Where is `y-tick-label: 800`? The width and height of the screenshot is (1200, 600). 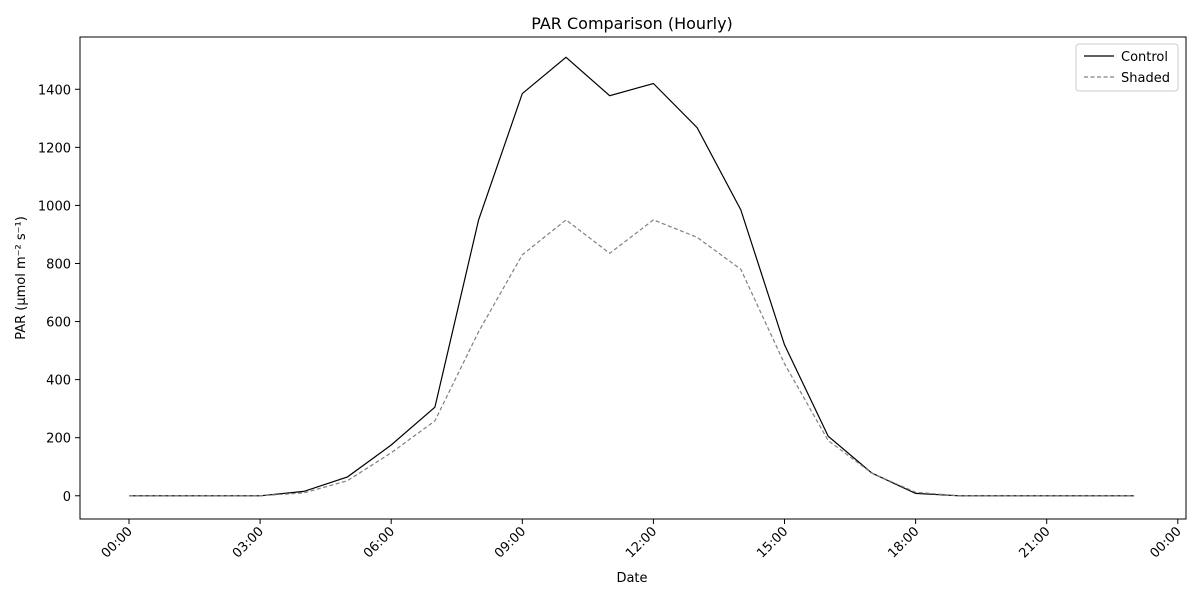
y-tick-label: 800 is located at coordinates (58, 264).